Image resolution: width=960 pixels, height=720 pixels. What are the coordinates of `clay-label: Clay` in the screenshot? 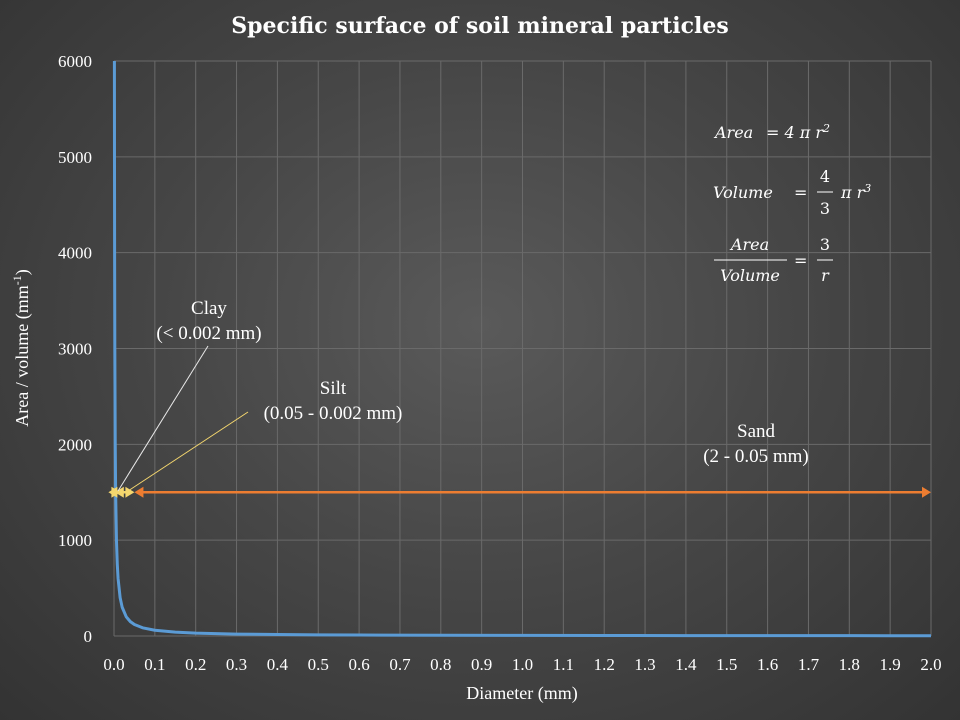 It's located at (209, 308).